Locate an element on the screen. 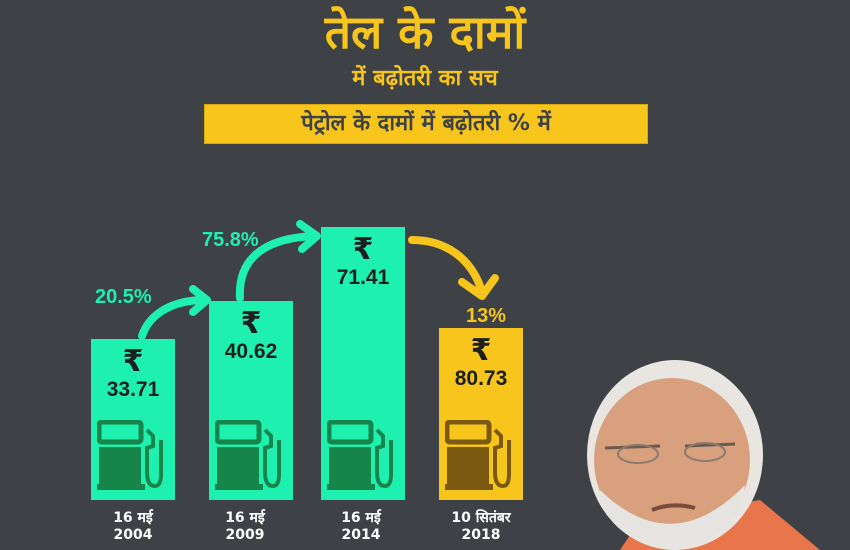  date-label-2004: 16 मई 2004 is located at coordinates (133, 527).